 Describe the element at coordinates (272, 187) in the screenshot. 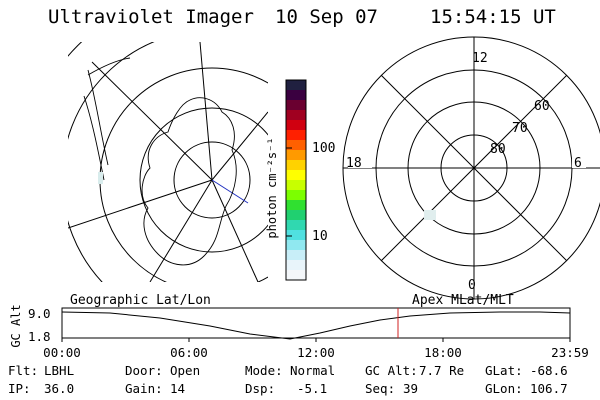

I see `colorbar-unit-label: photon cm⁻²s⁻¹` at that location.